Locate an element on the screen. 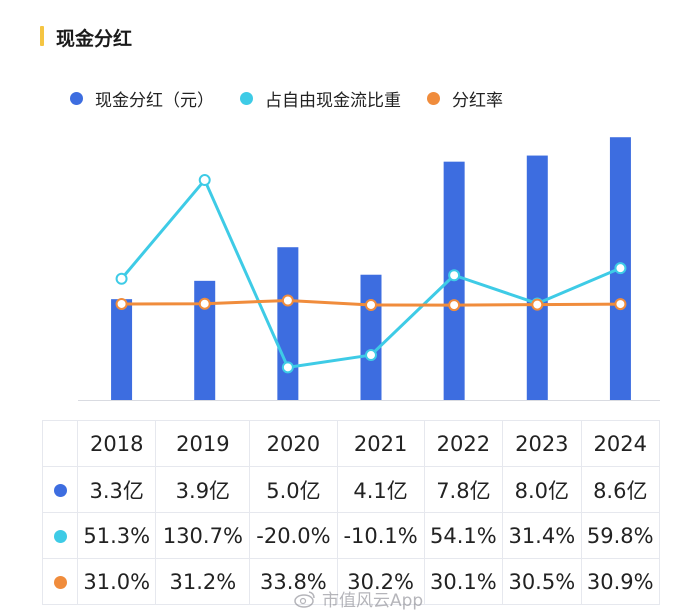  table-cell: -10.1% is located at coordinates (380, 535).